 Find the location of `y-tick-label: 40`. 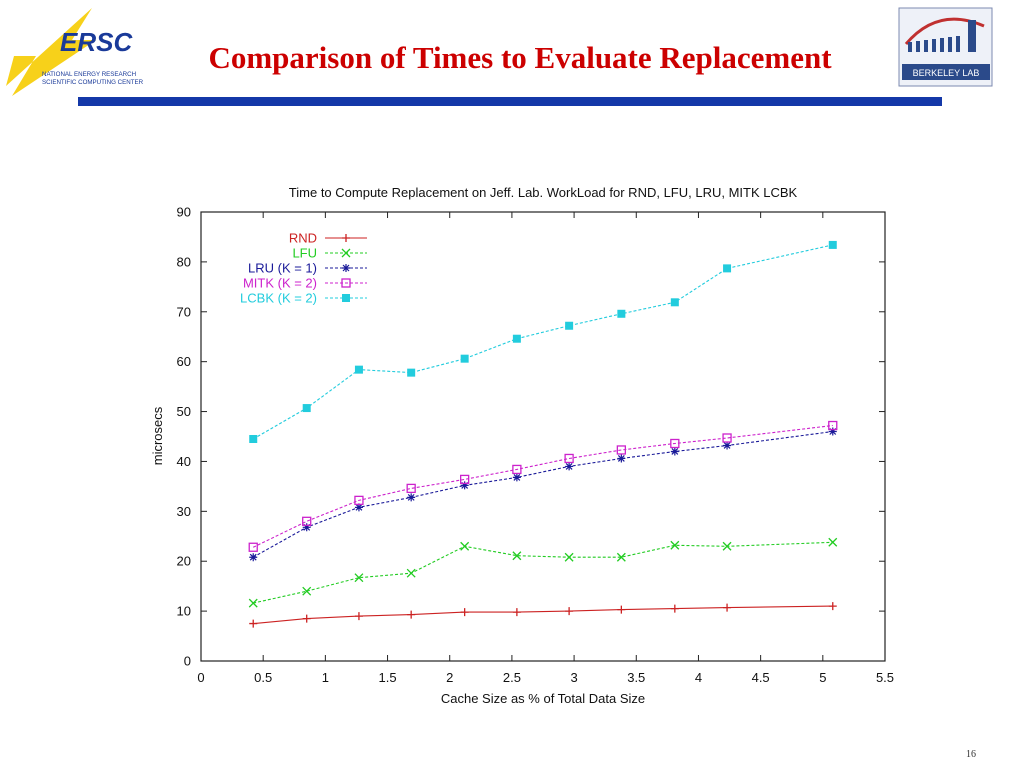

y-tick-label: 40 is located at coordinates (184, 461).